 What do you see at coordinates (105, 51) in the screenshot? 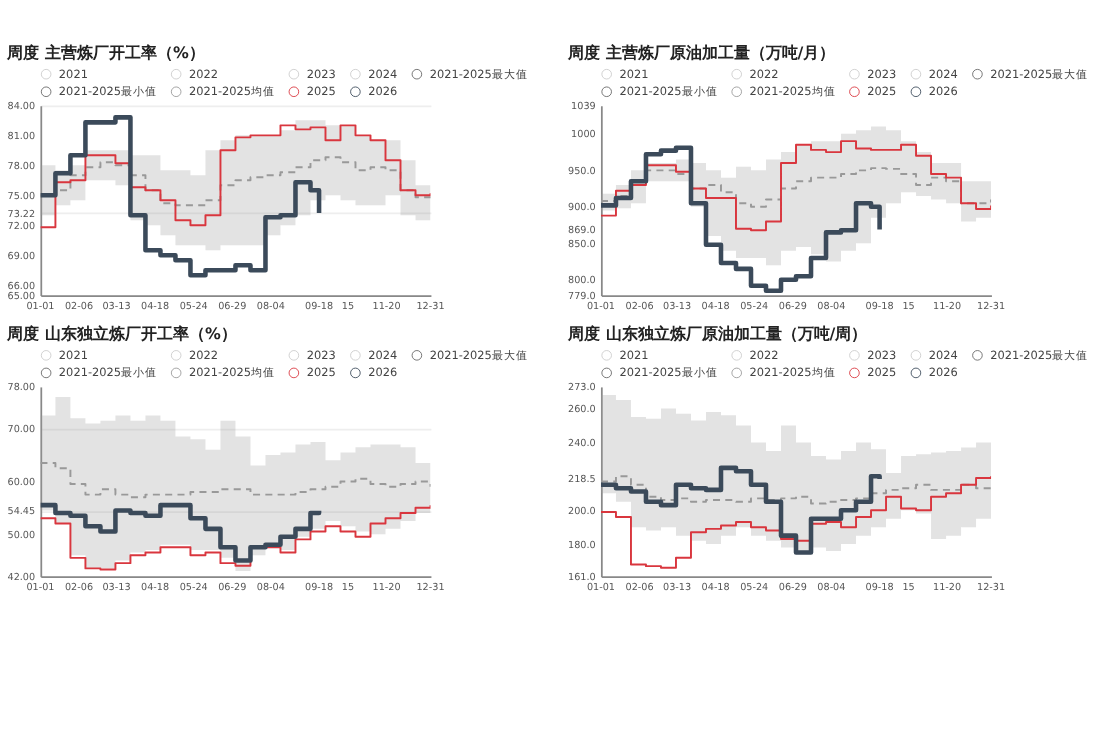
I see `chart-title: 周度 主营炼厂开工率（%）` at bounding box center [105, 51].